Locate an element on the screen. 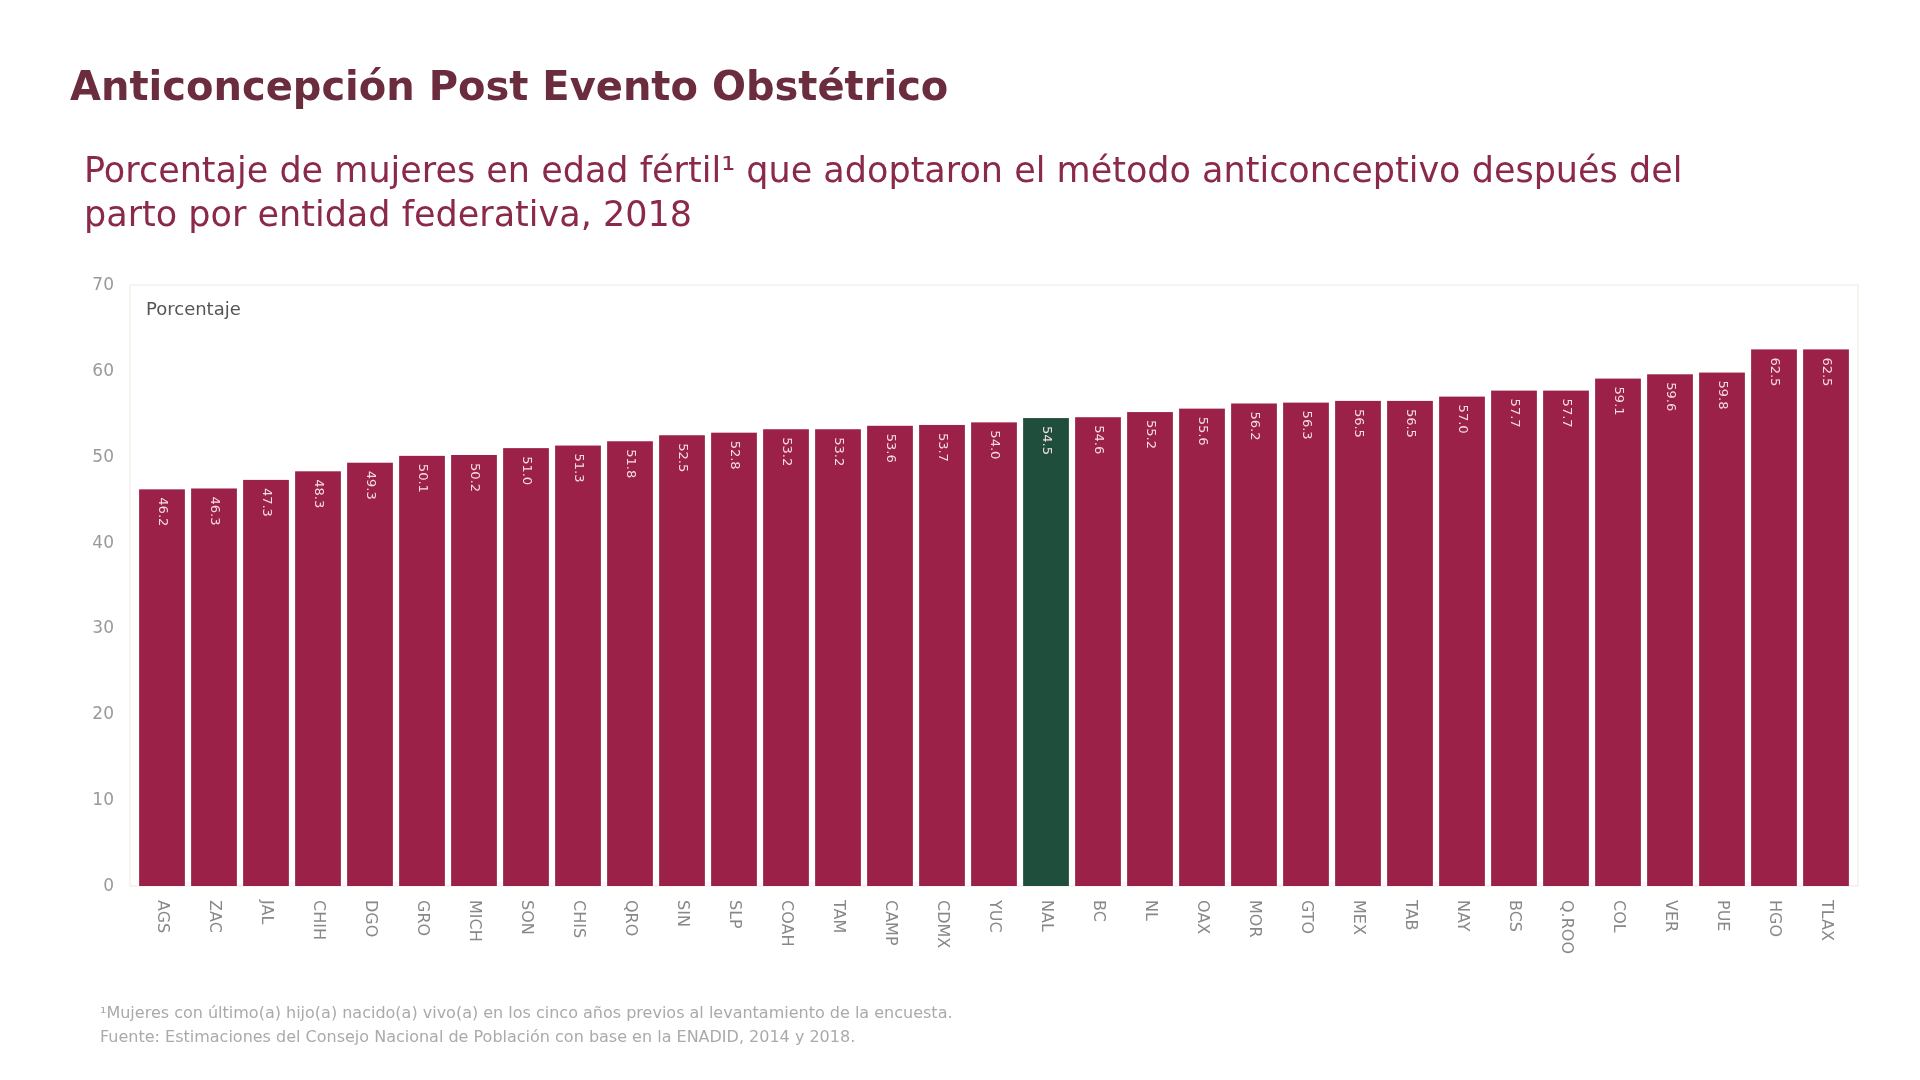 This screenshot has width=1920, height=1080. x-tick-label: OAX is located at coordinates (1203, 917).